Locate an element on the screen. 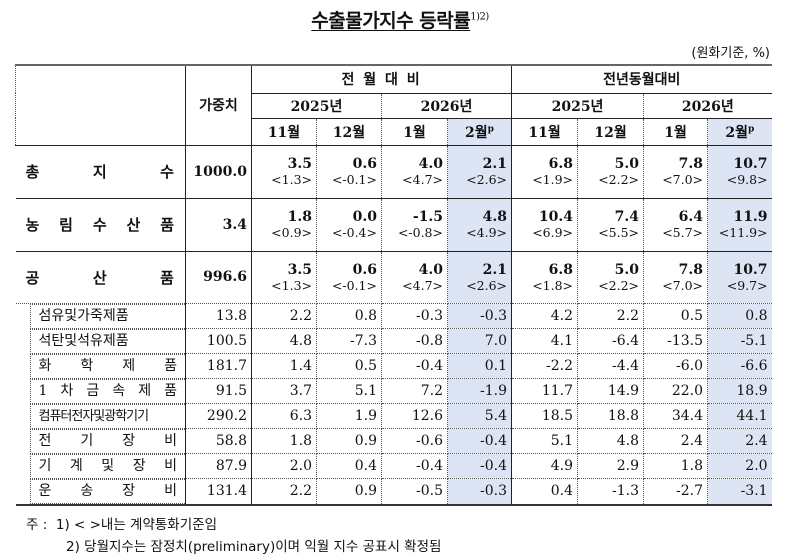 The height and width of the screenshot is (560, 800). value: 6.8 is located at coordinates (561, 269).